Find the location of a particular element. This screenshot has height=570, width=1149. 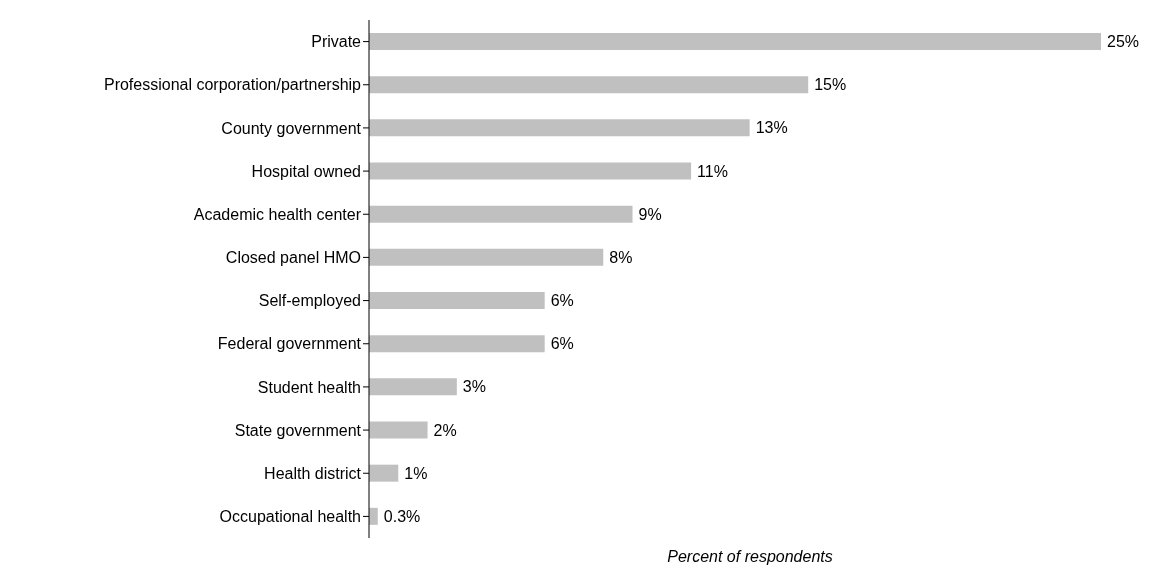

data-label: 1% is located at coordinates (416, 473).